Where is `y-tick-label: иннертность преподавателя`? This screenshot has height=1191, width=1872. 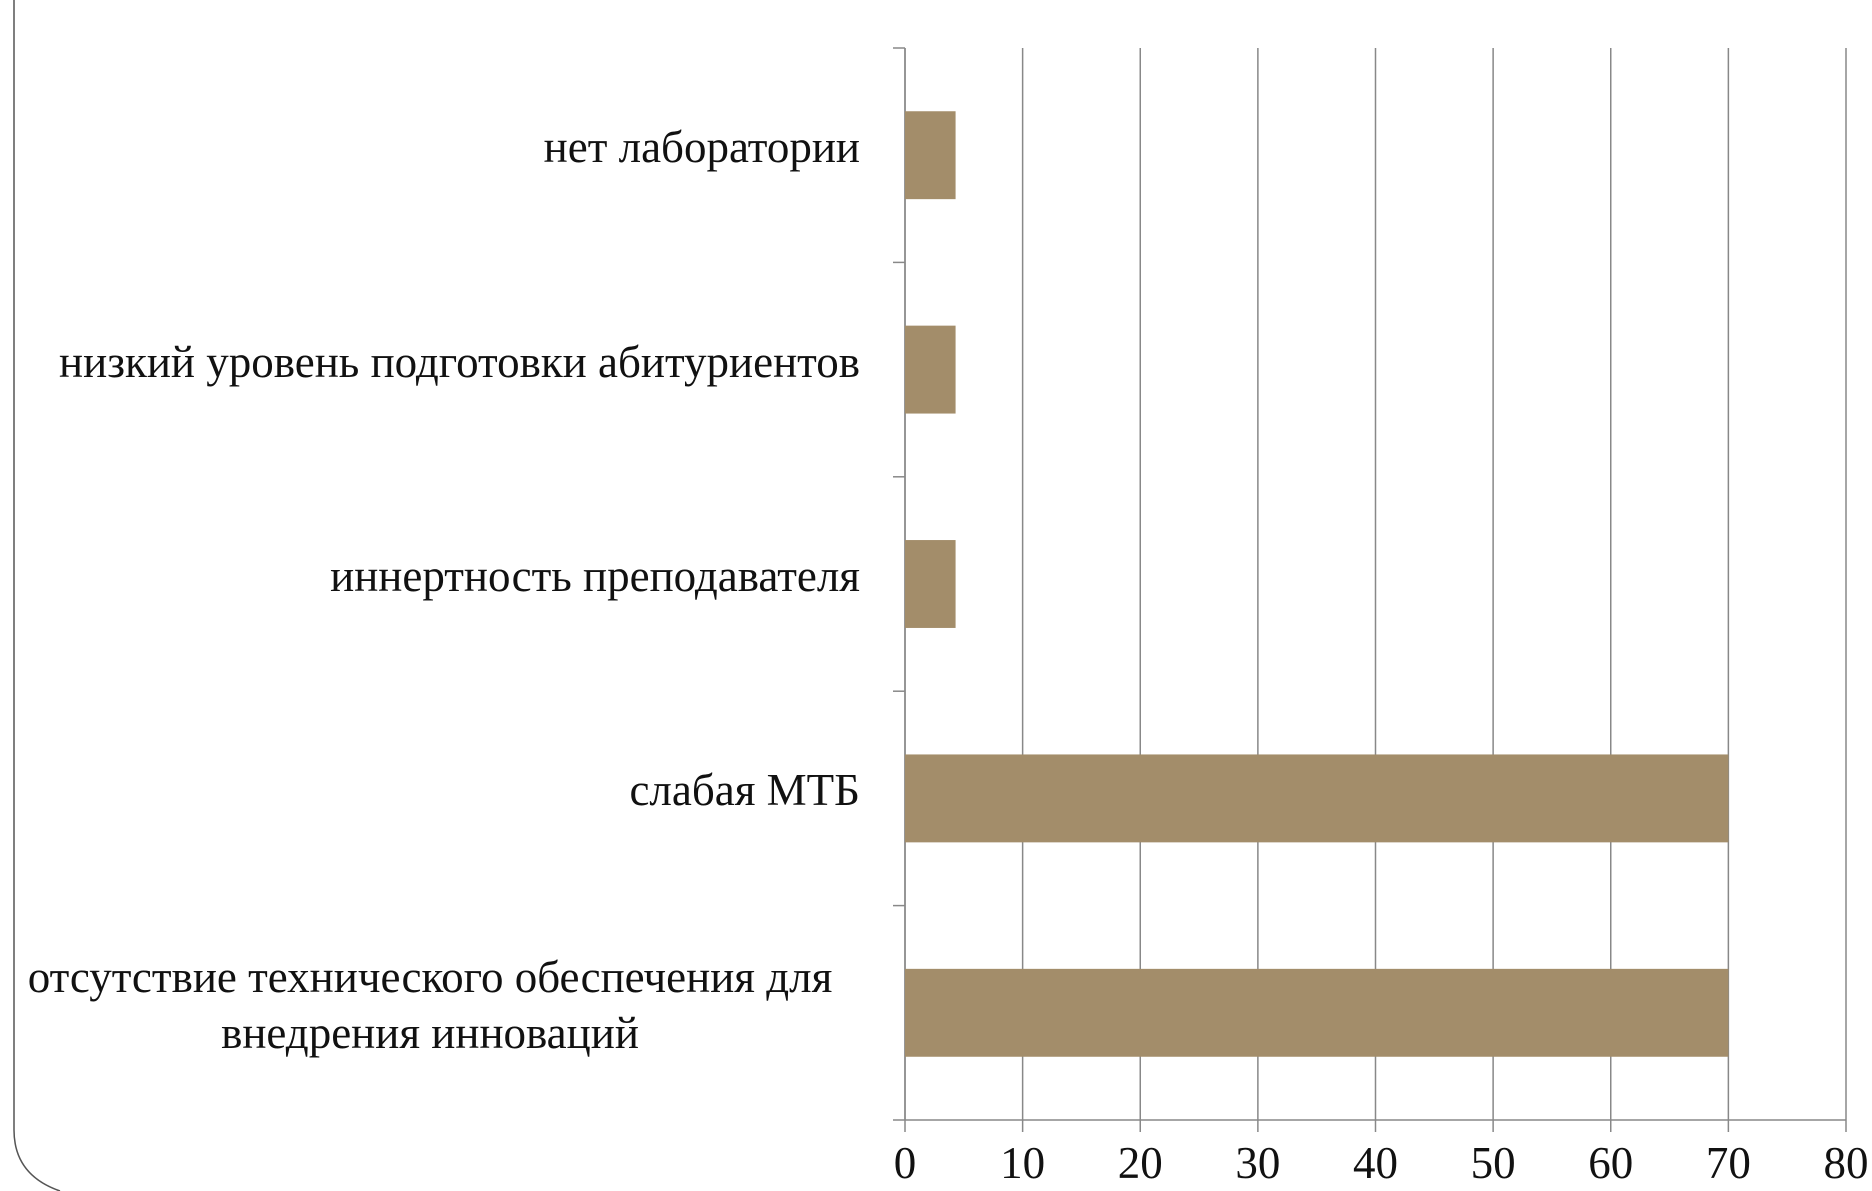
y-tick-label: иннертность преподавателя is located at coordinates (430, 576).